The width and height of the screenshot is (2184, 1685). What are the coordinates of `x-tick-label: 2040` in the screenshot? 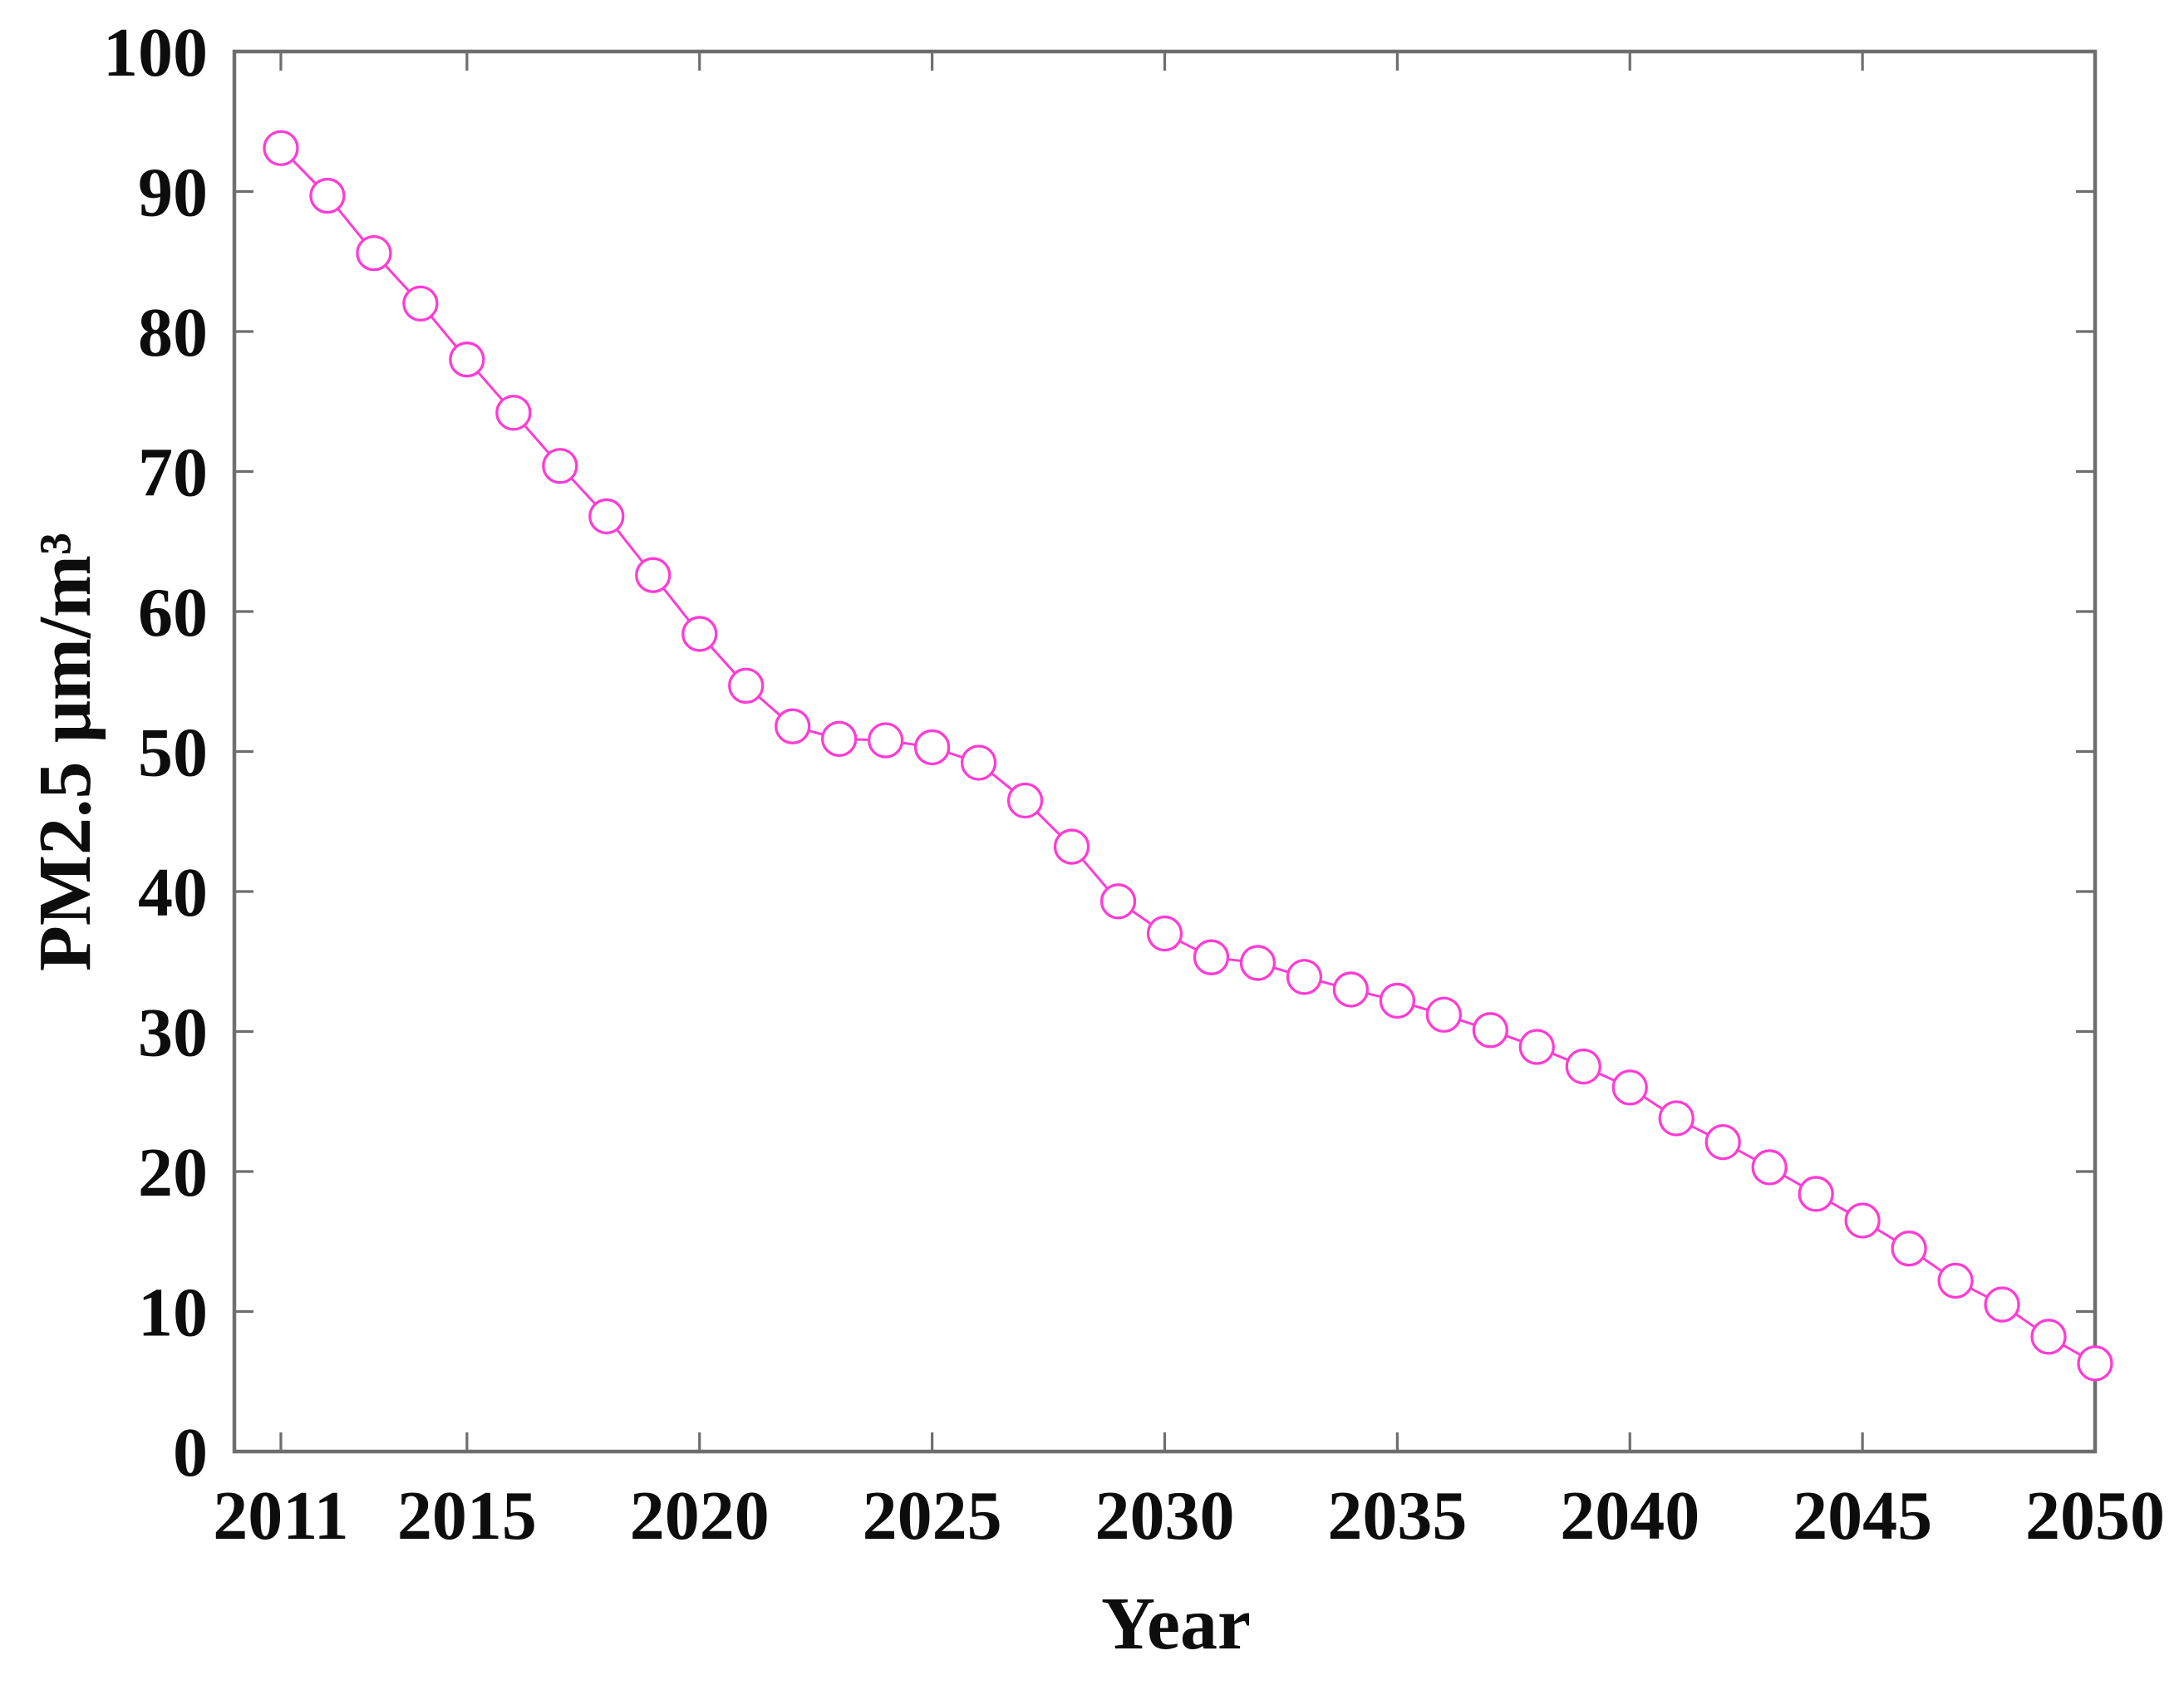 It's located at (1629, 1516).